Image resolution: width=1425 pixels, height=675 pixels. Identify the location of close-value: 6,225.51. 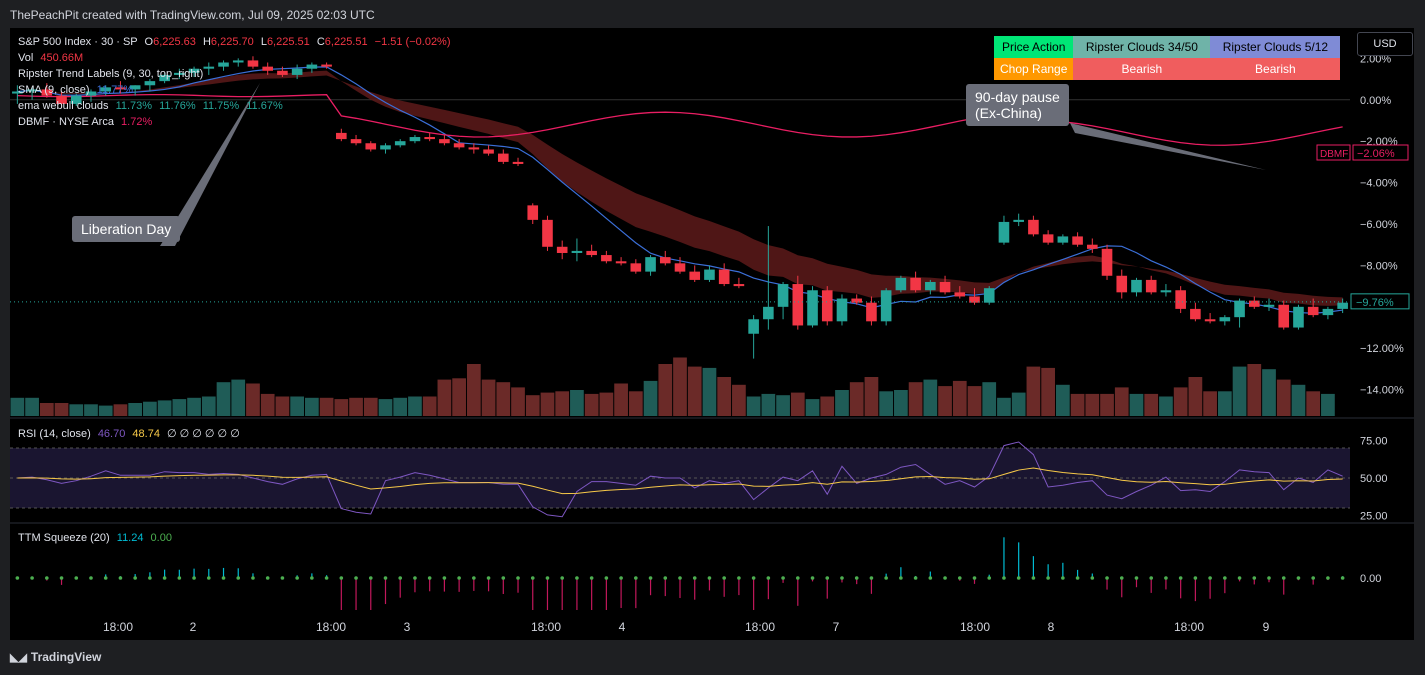
(346, 42).